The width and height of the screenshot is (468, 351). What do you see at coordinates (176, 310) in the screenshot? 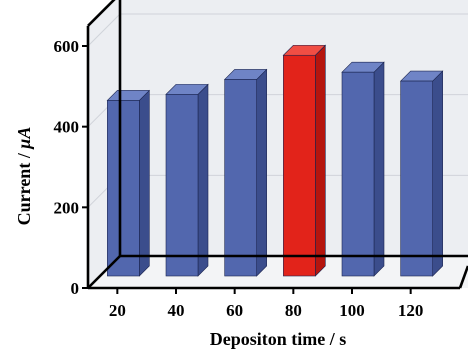
I see `x-tick-label: 40` at bounding box center [176, 310].